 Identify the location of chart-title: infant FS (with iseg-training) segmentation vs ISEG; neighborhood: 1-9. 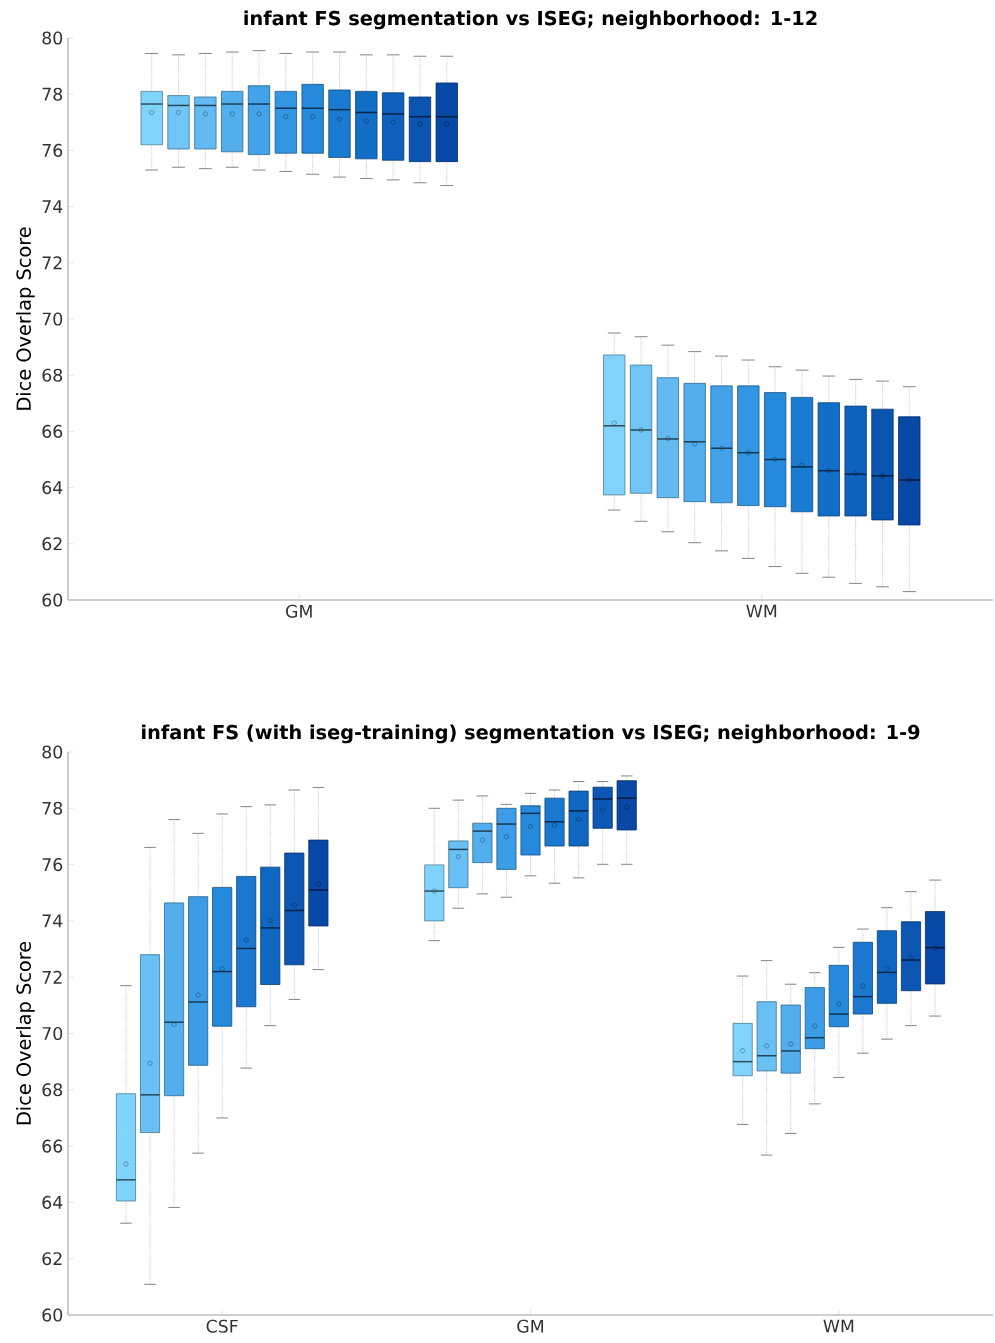
(531, 734).